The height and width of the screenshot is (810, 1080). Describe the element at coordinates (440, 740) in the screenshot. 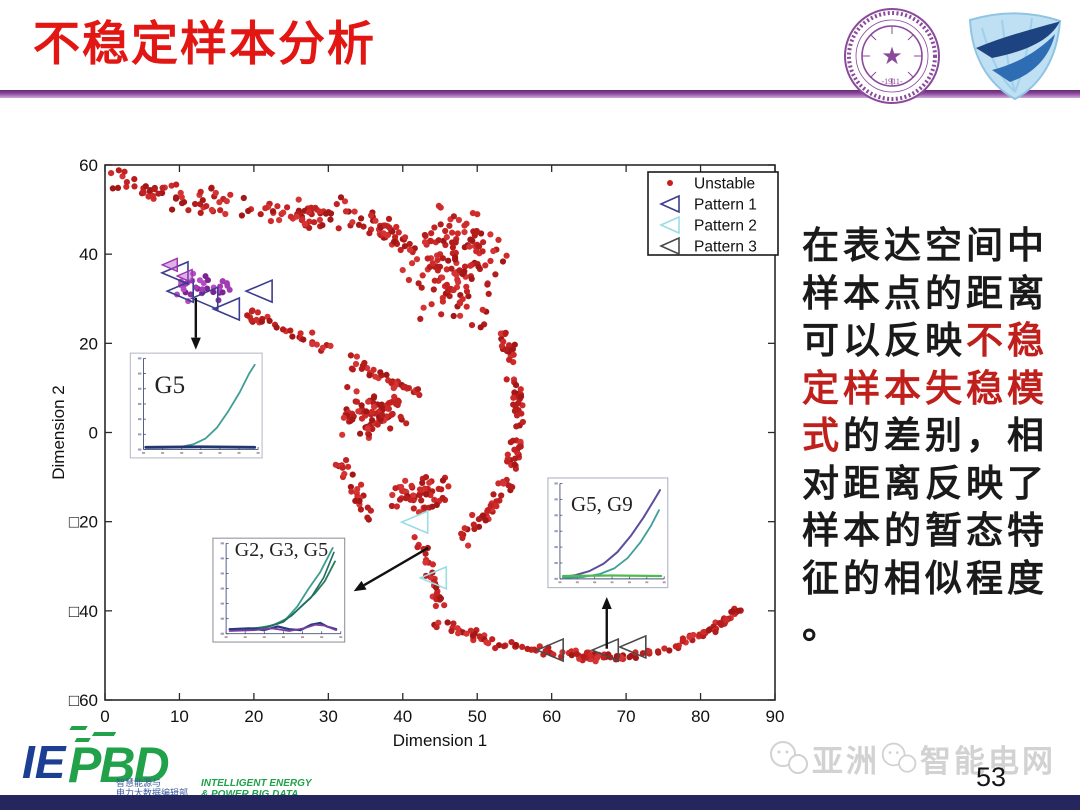

I see `x-axis-label: Dimension 1` at that location.